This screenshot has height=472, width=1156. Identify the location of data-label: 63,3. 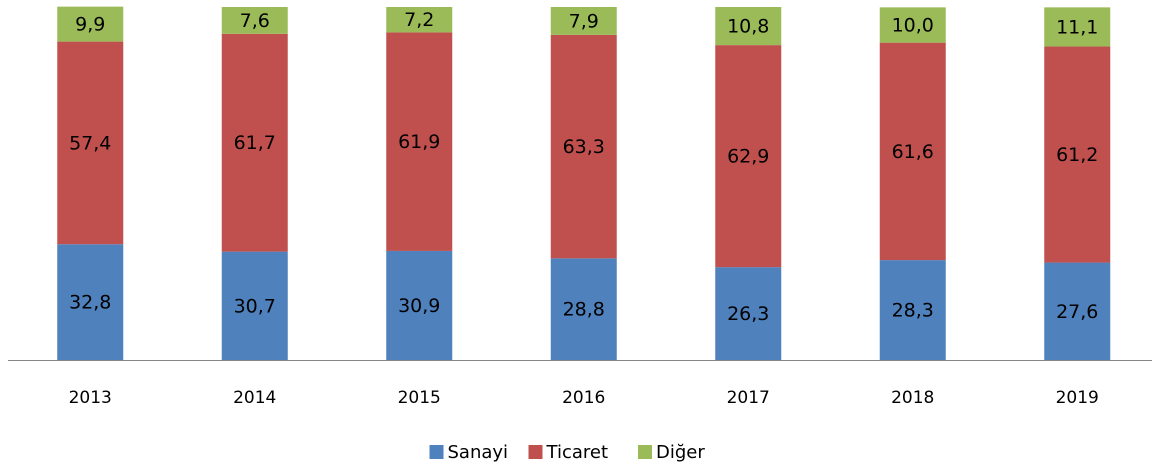
(584, 147).